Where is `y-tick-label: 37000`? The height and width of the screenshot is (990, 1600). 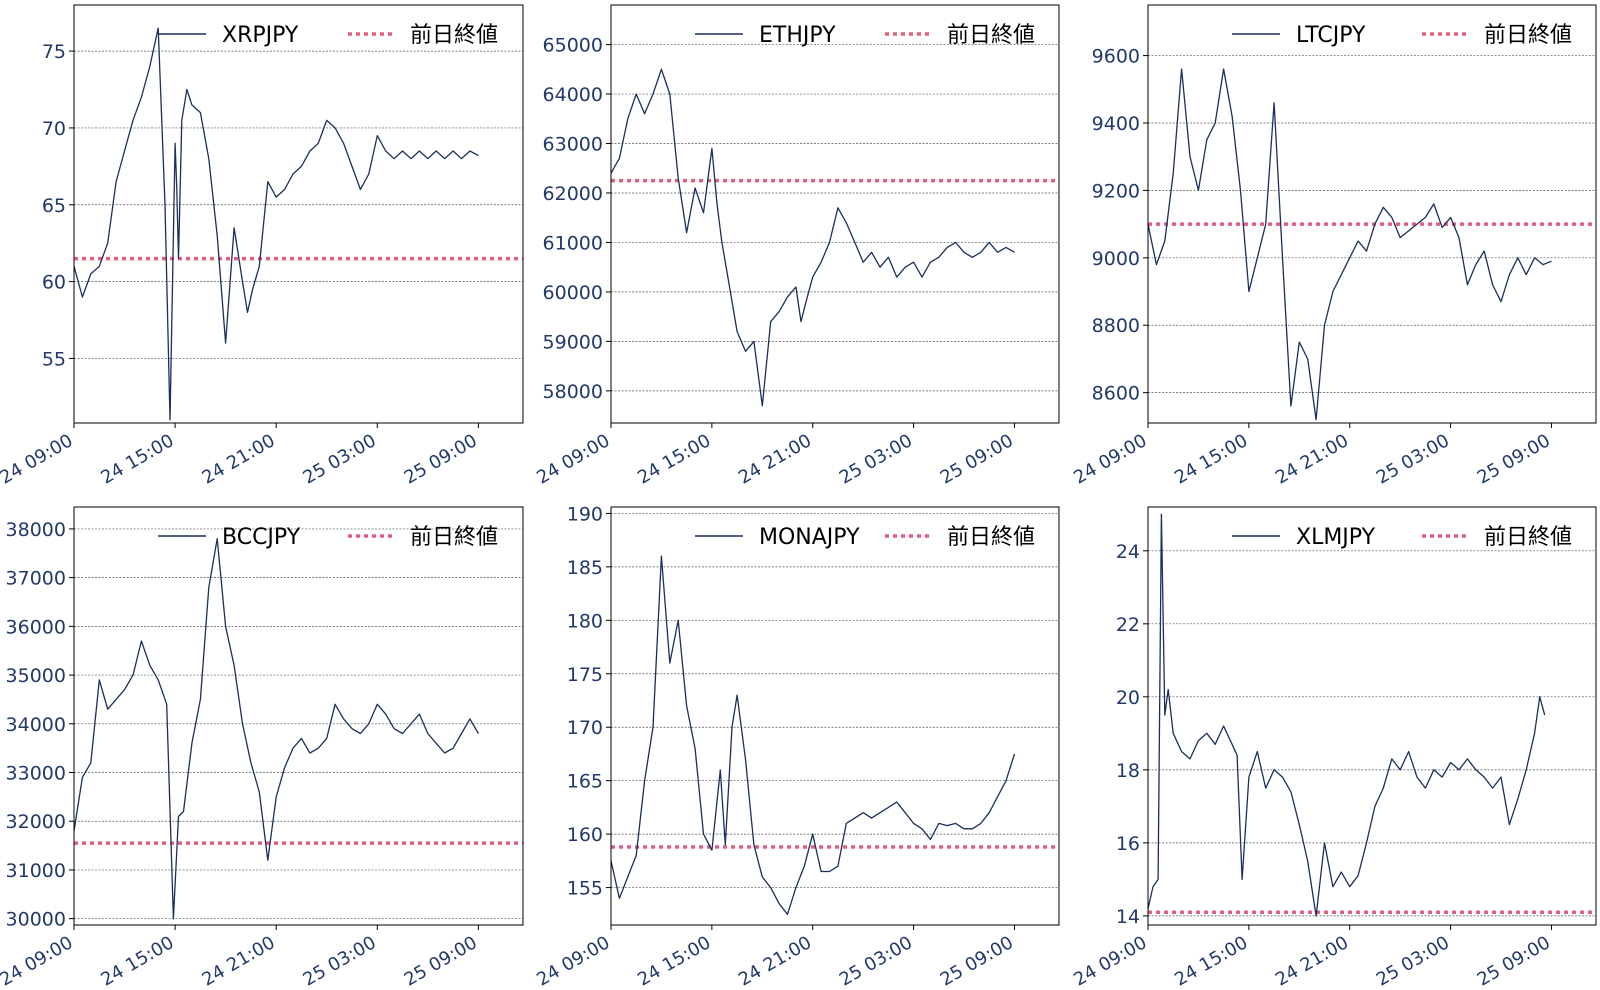 y-tick-label: 37000 is located at coordinates (36, 579).